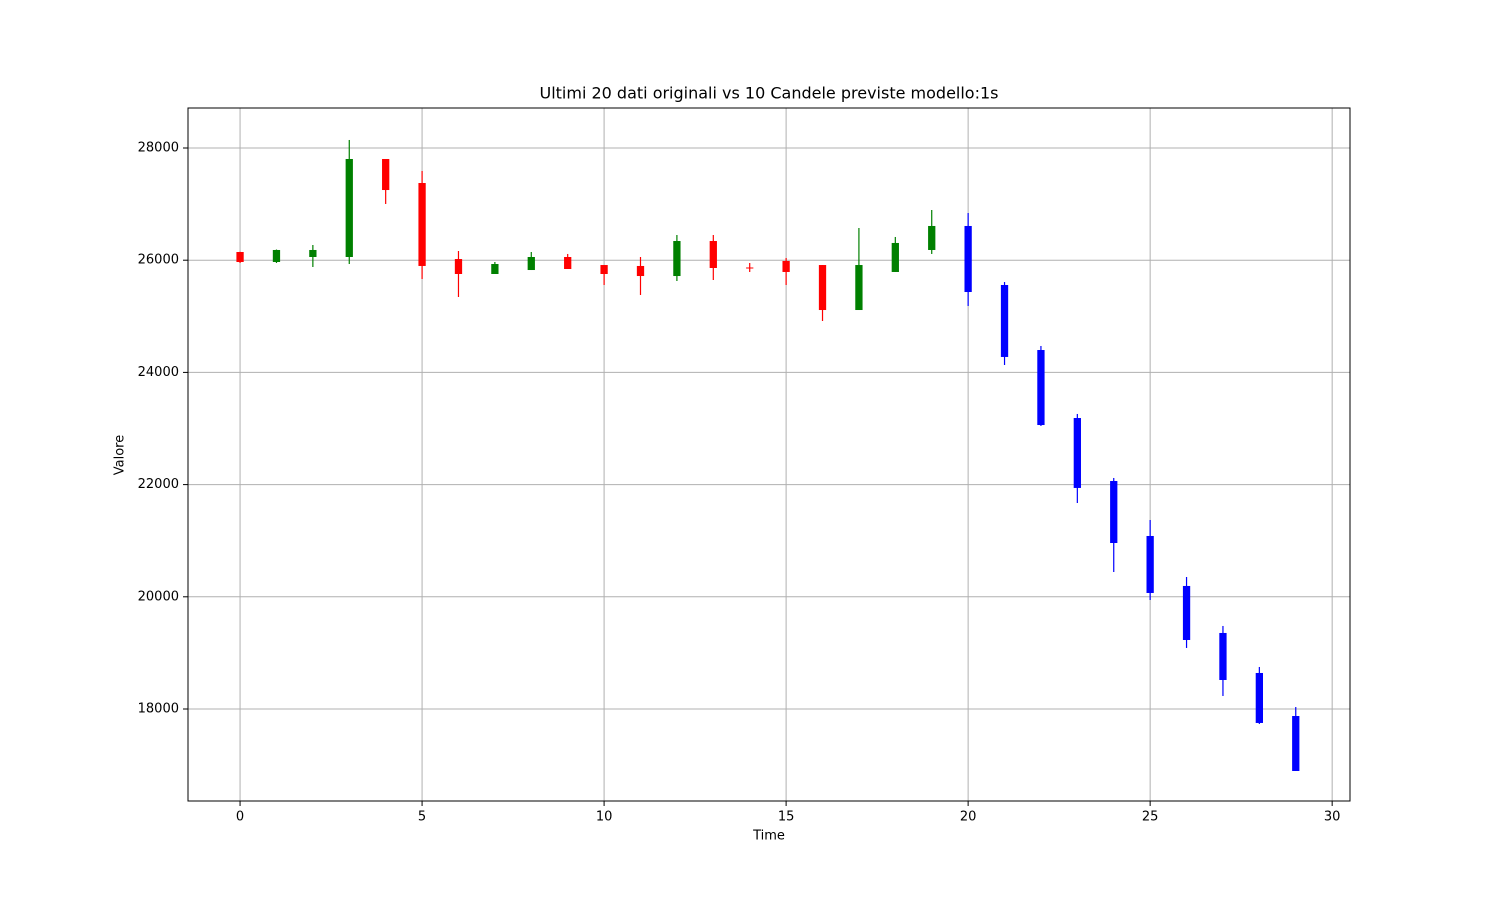 The height and width of the screenshot is (900, 1500). I want to click on y-tick-label: 26000, so click(158, 260).